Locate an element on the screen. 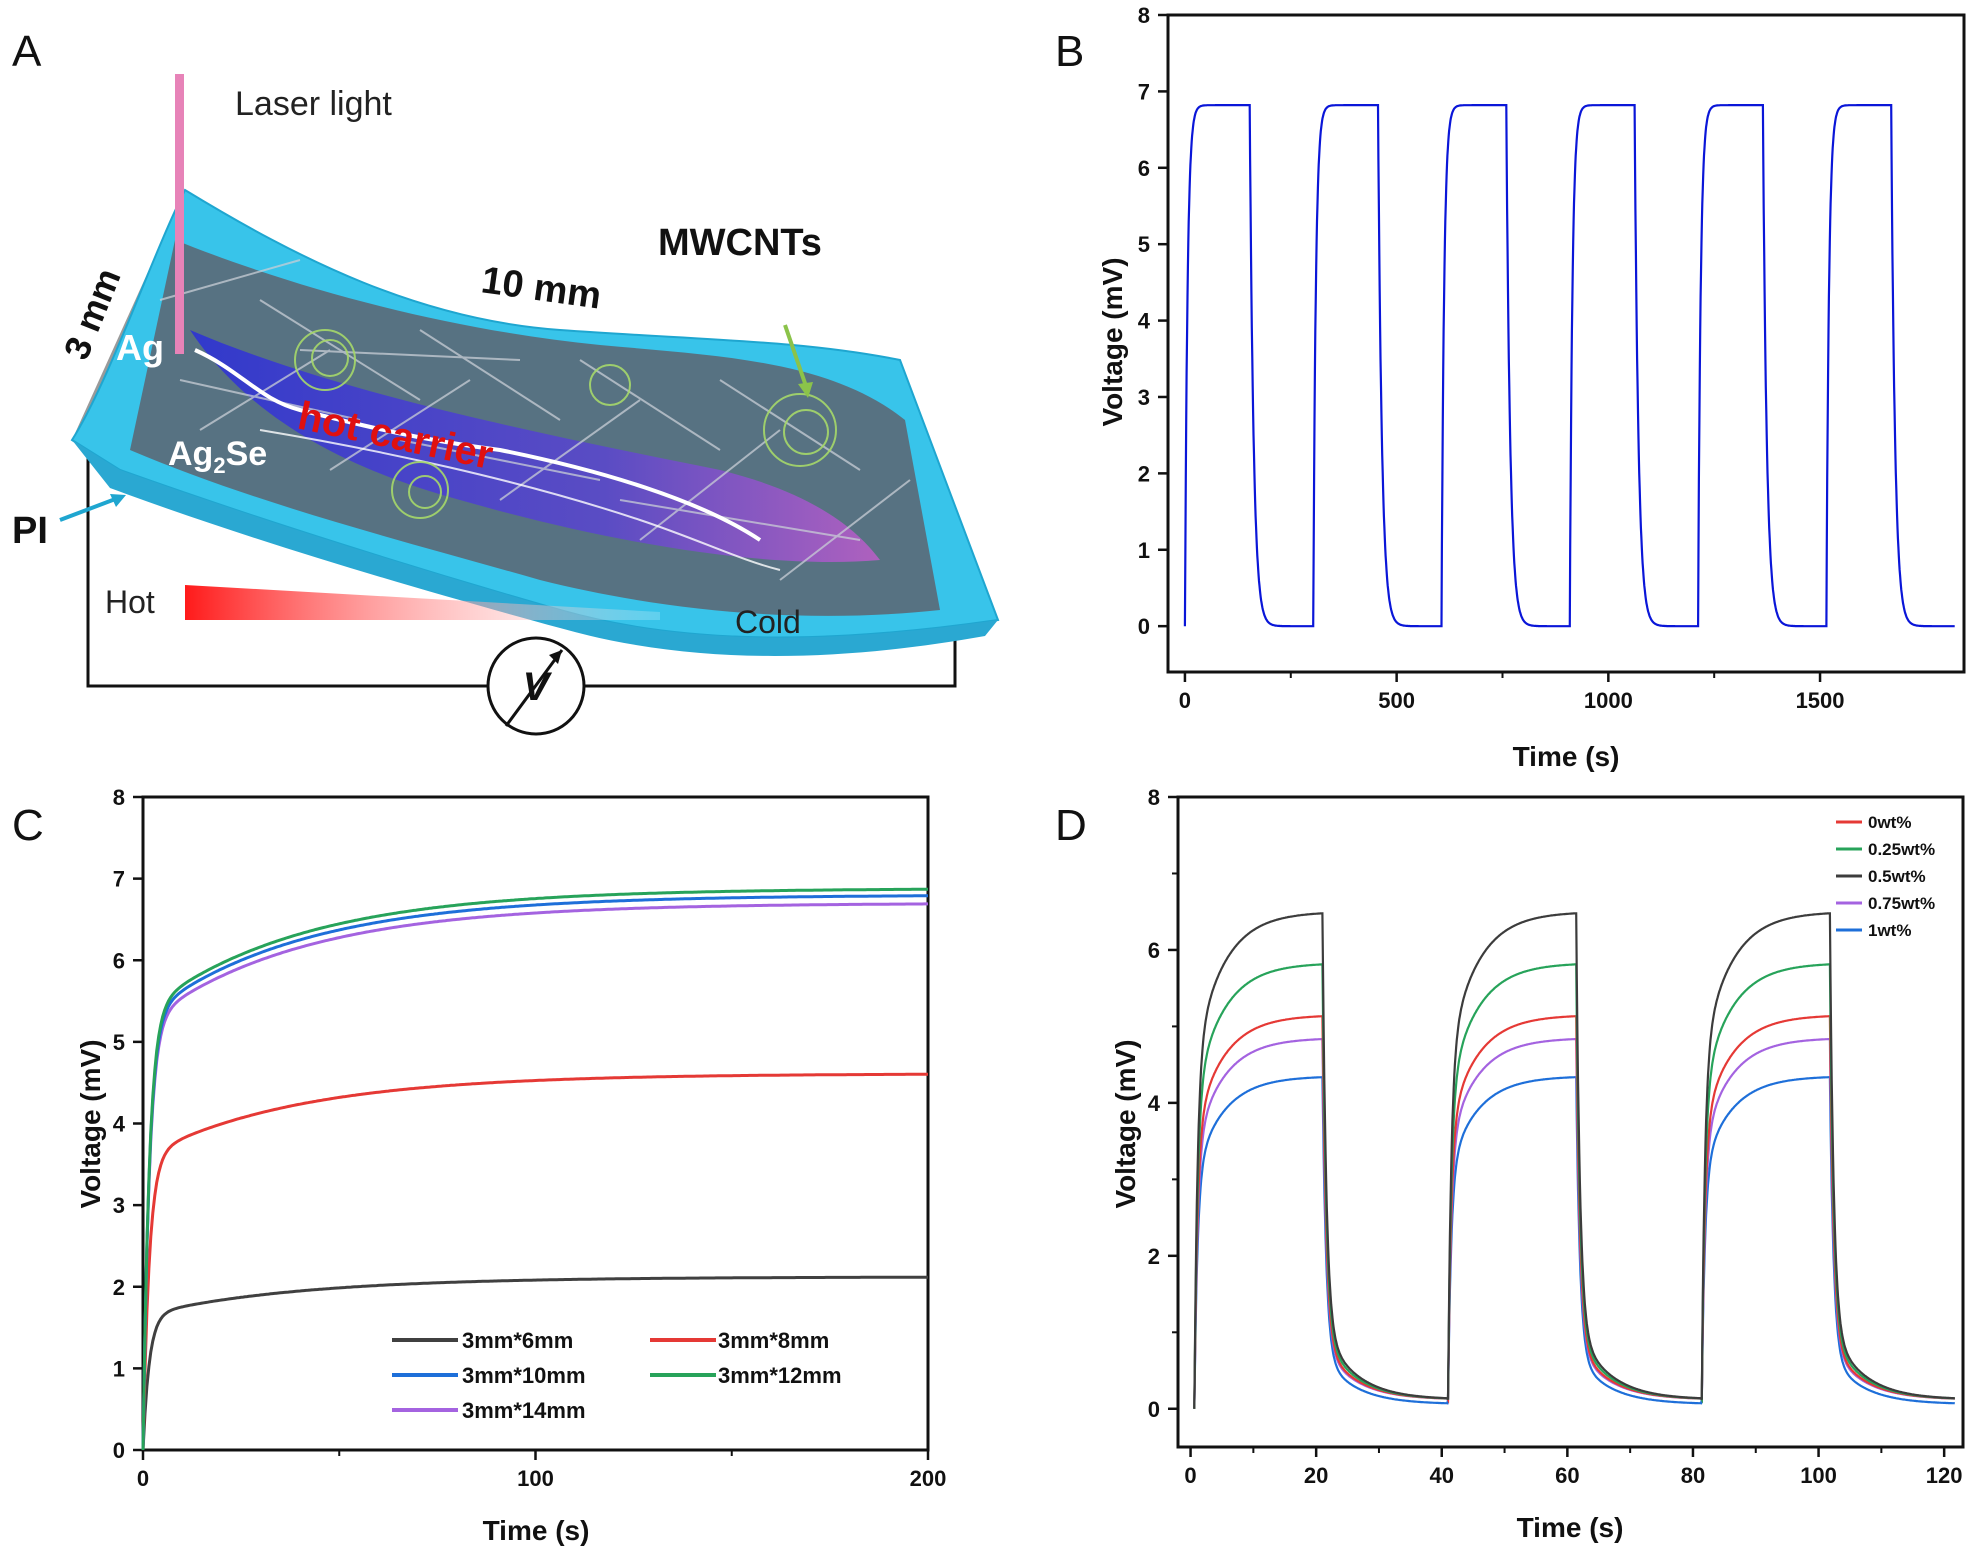  mwcnt-clusters is located at coordinates (565, 424).